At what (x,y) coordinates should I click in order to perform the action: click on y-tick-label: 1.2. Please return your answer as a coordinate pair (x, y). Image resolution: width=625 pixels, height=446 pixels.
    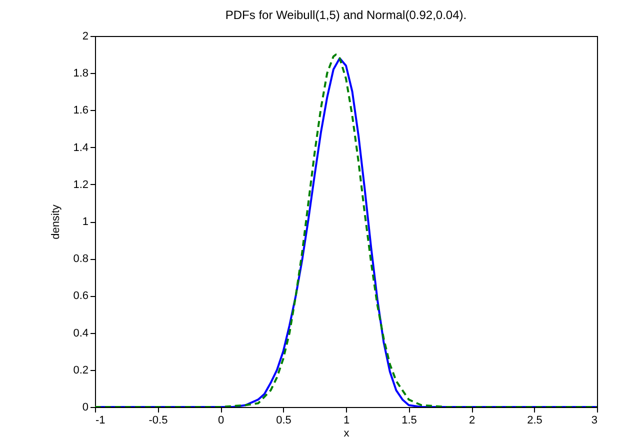
    Looking at the image, I should click on (80, 184).